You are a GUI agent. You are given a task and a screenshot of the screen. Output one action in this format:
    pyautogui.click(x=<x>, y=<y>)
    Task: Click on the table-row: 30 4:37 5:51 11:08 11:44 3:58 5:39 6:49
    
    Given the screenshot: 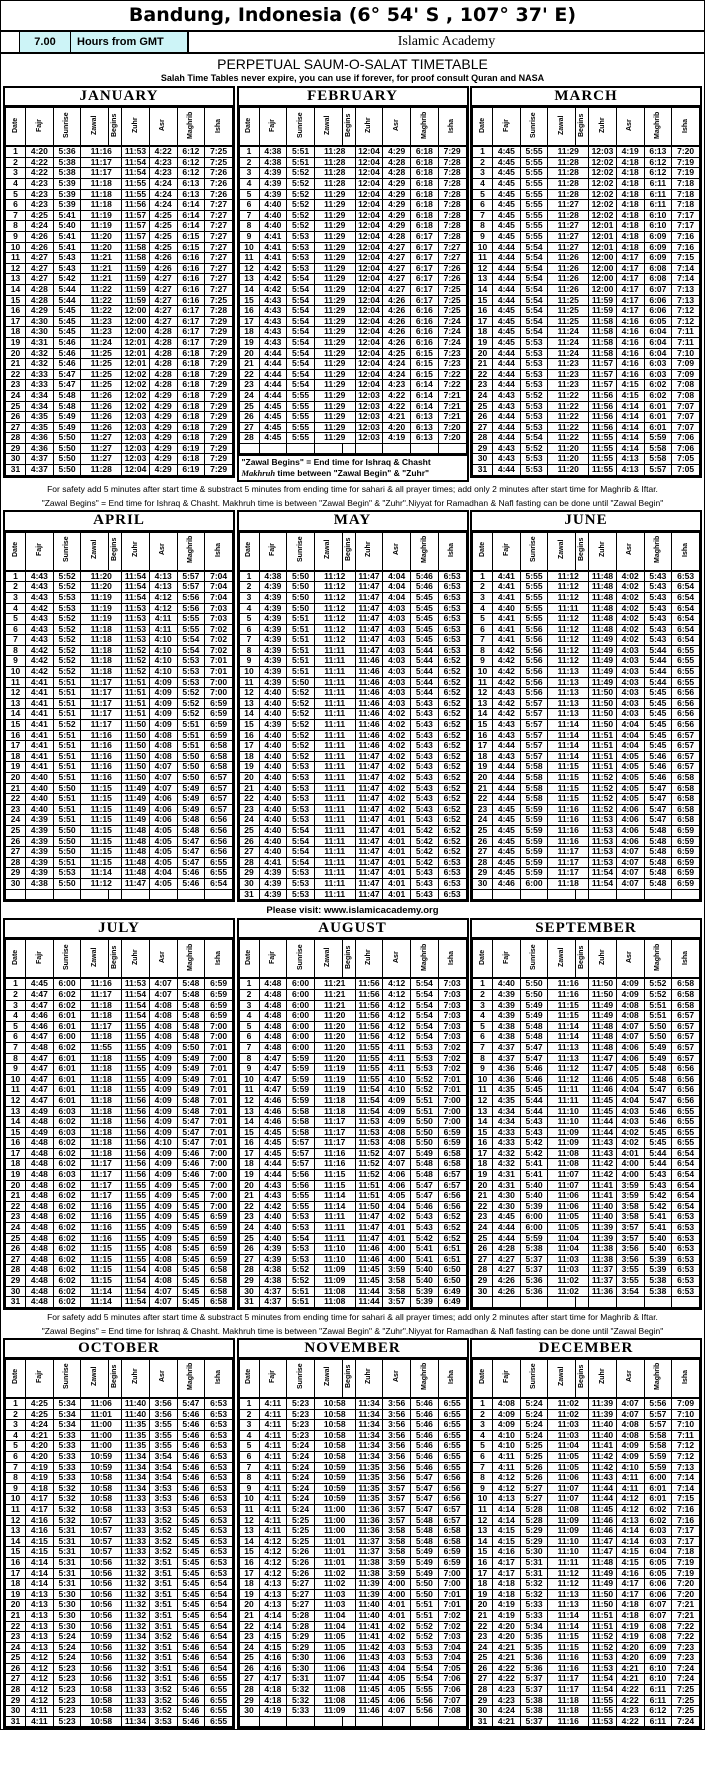 What is the action you would take?
    pyautogui.click(x=352, y=1291)
    